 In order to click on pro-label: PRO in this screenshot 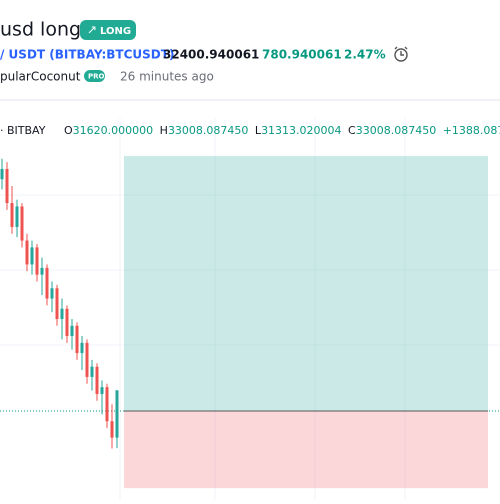, I will do `click(96, 77)`.